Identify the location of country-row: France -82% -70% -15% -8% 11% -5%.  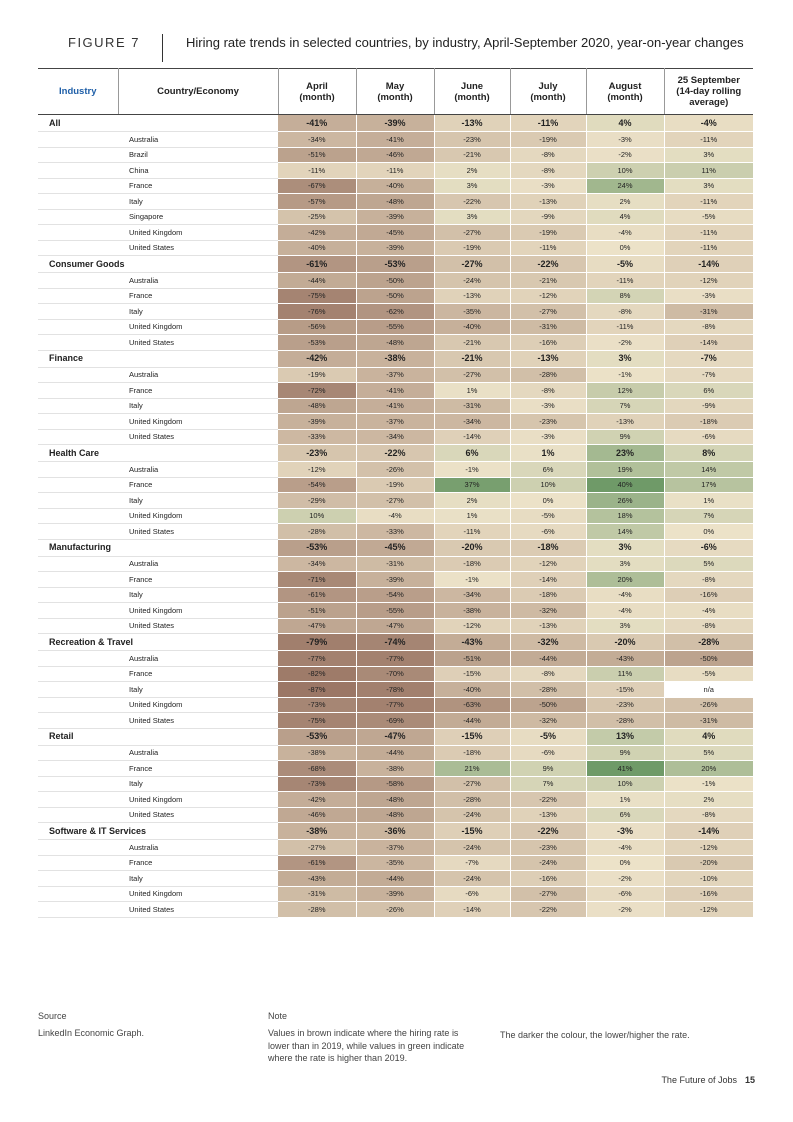
(395, 674).